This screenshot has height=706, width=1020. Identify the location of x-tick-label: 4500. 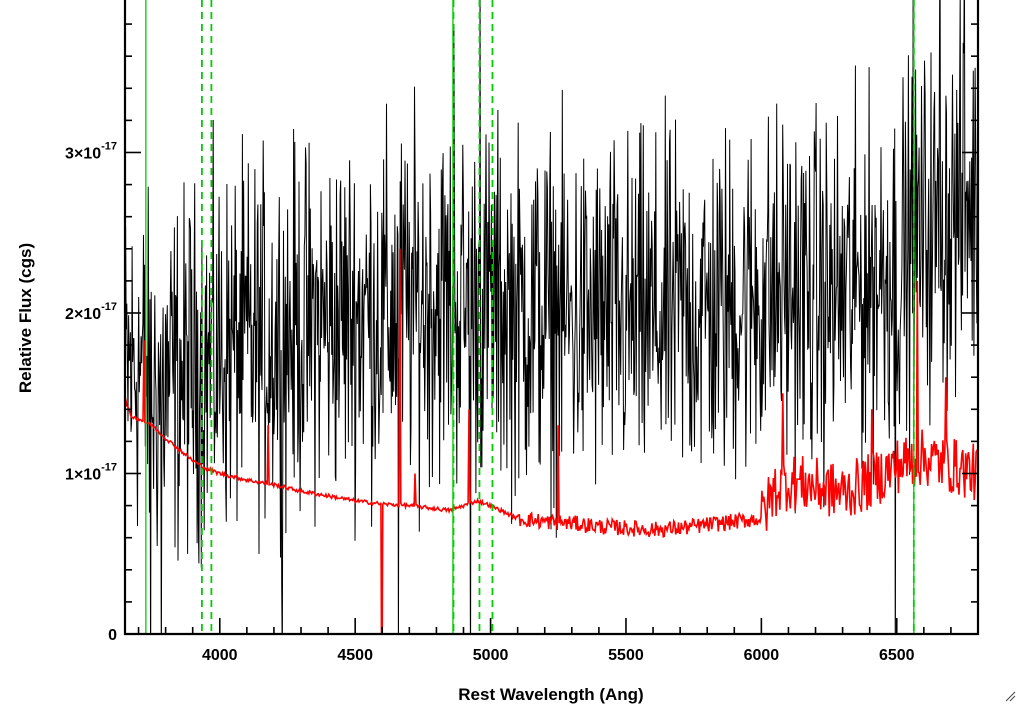
(355, 655).